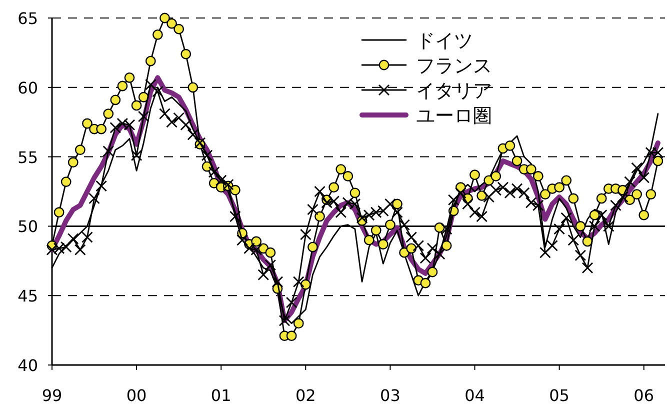 Image resolution: width=667 pixels, height=407 pixels. Describe the element at coordinates (221, 395) in the screenshot. I see `x-tick-label: 01` at that location.